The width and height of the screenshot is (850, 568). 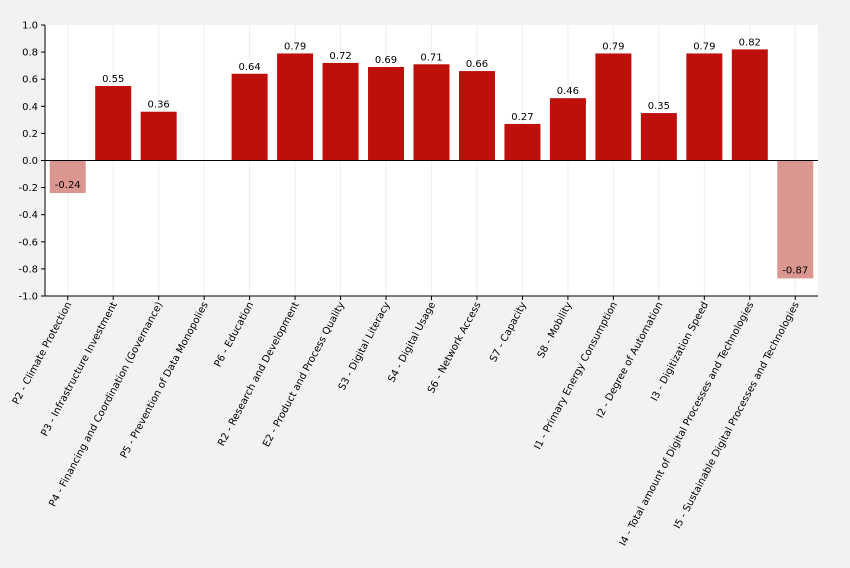 What do you see at coordinates (68, 185) in the screenshot?
I see `data-label: -0.24` at bounding box center [68, 185].